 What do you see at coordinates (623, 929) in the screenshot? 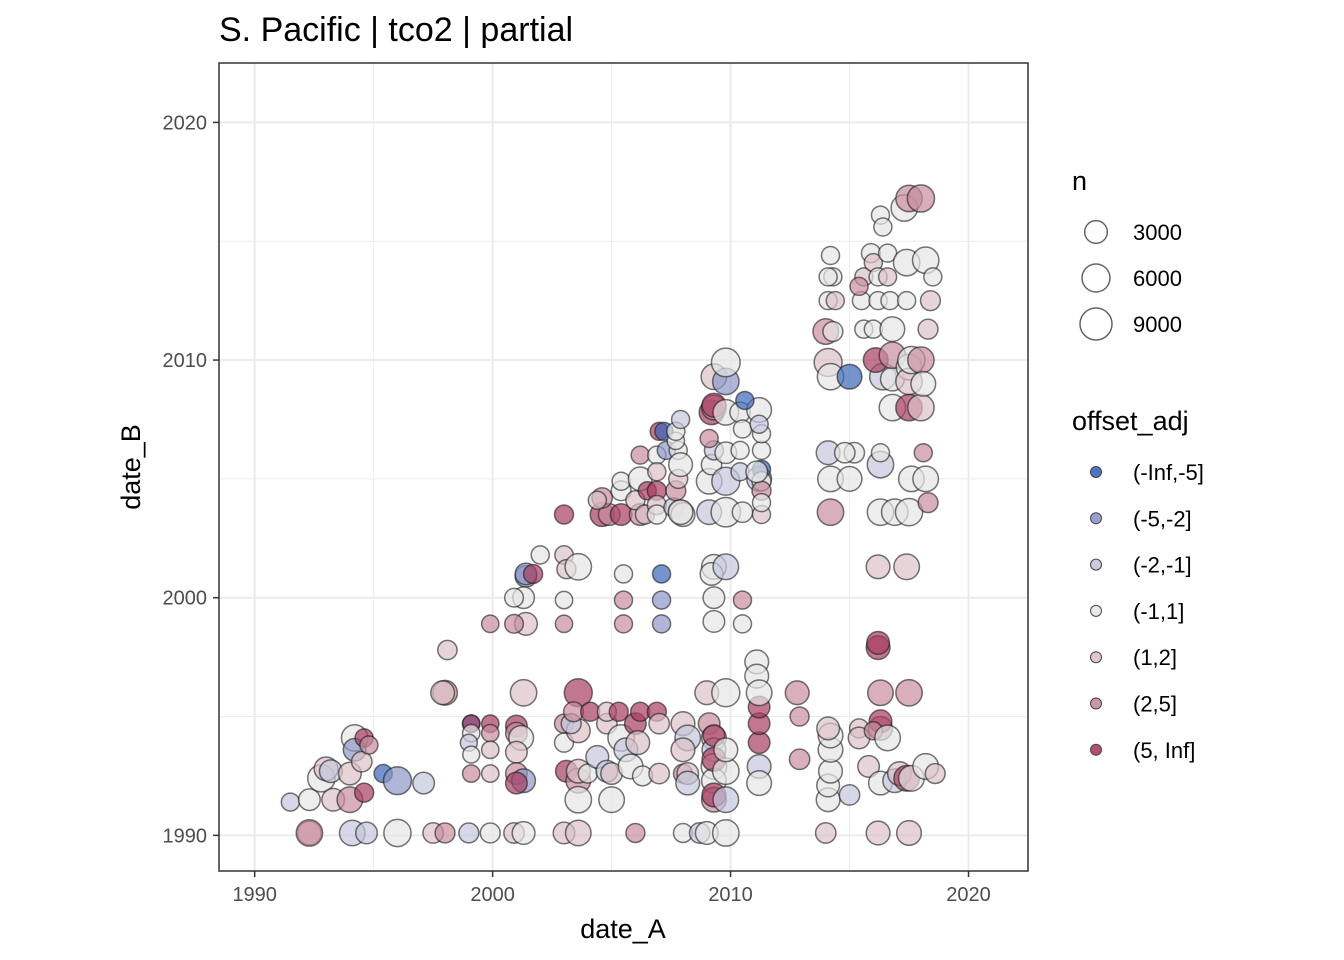
I see `x-axis-title: date_A` at bounding box center [623, 929].